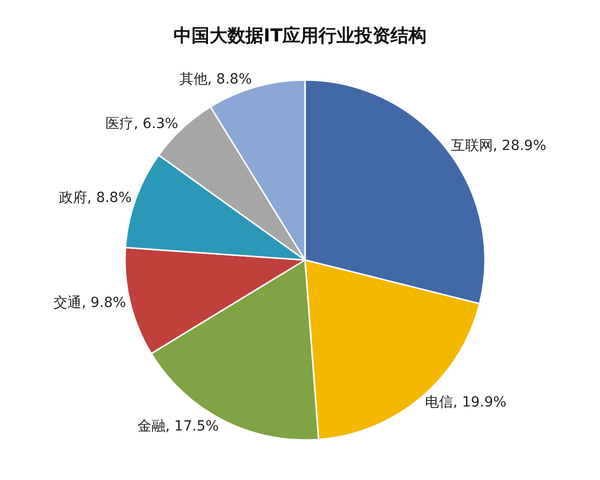 The height and width of the screenshot is (480, 600). Describe the element at coordinates (215, 79) in the screenshot. I see `slice-label: 其他, 8.8%` at that location.